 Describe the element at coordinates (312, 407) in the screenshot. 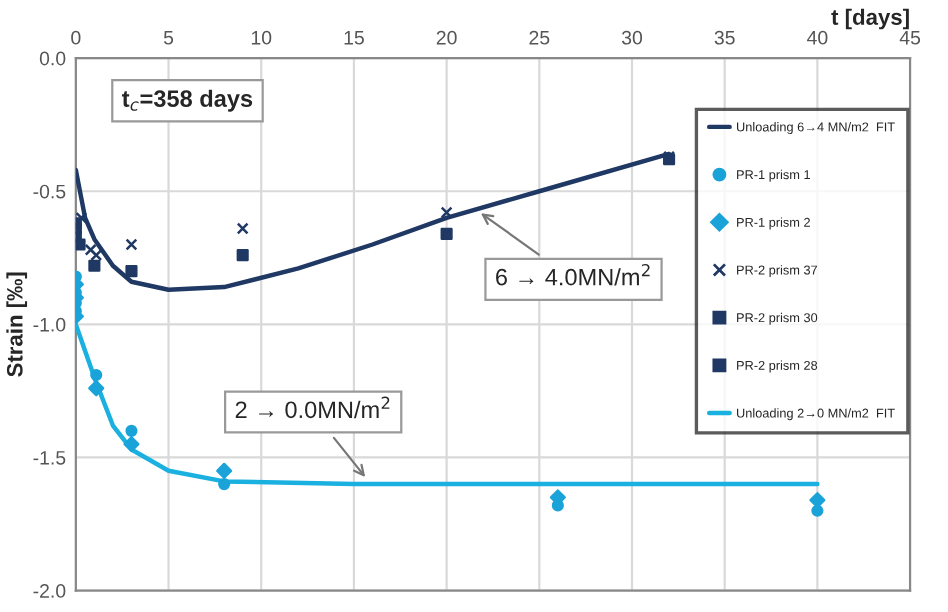

I see `annotation: 2 → 0.0MN/m$^{2}$` at that location.